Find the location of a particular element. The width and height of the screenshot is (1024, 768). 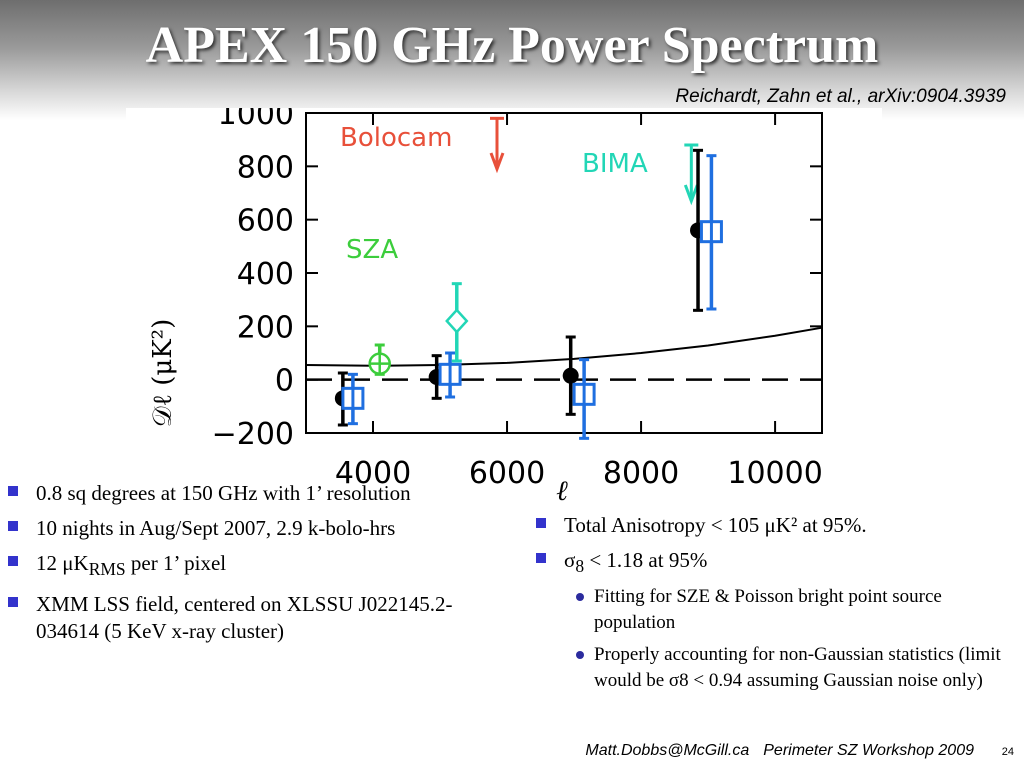

annotation-label: SZA is located at coordinates (372, 250).